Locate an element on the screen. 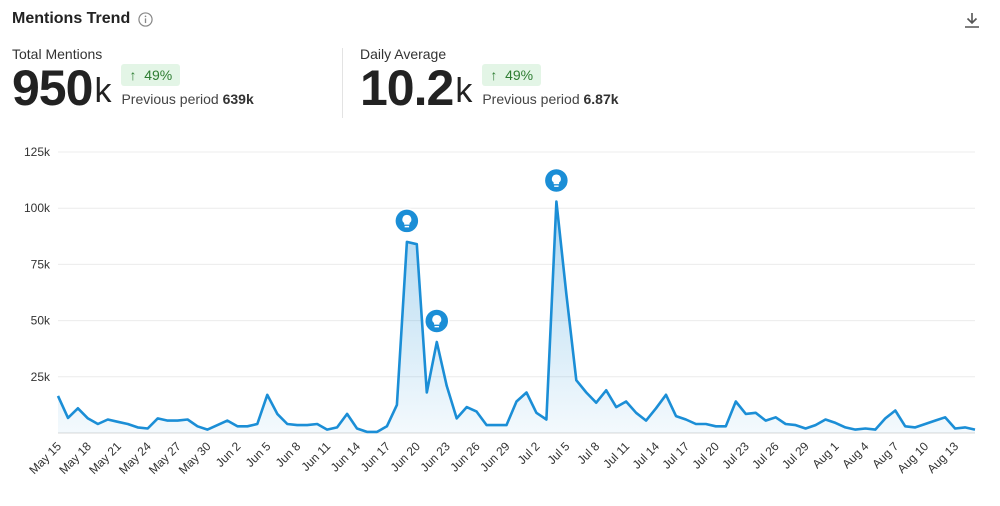  download-button is located at coordinates (972, 20).